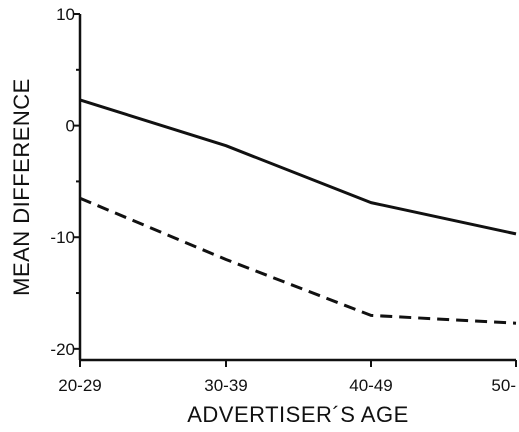 The image size is (519, 432). What do you see at coordinates (503, 385) in the screenshot?
I see `x-tick-label: 50-` at bounding box center [503, 385].